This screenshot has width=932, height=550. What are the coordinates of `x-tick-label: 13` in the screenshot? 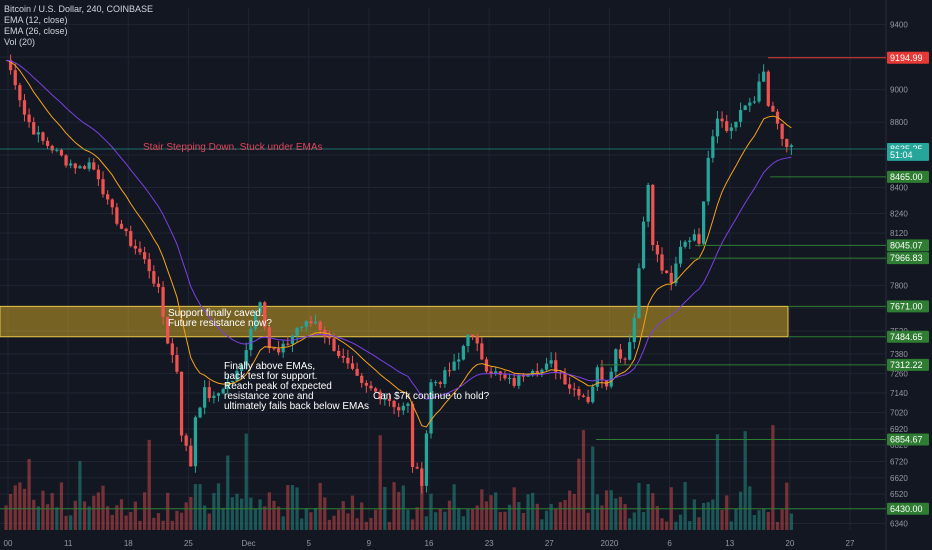 It's located at (729, 543).